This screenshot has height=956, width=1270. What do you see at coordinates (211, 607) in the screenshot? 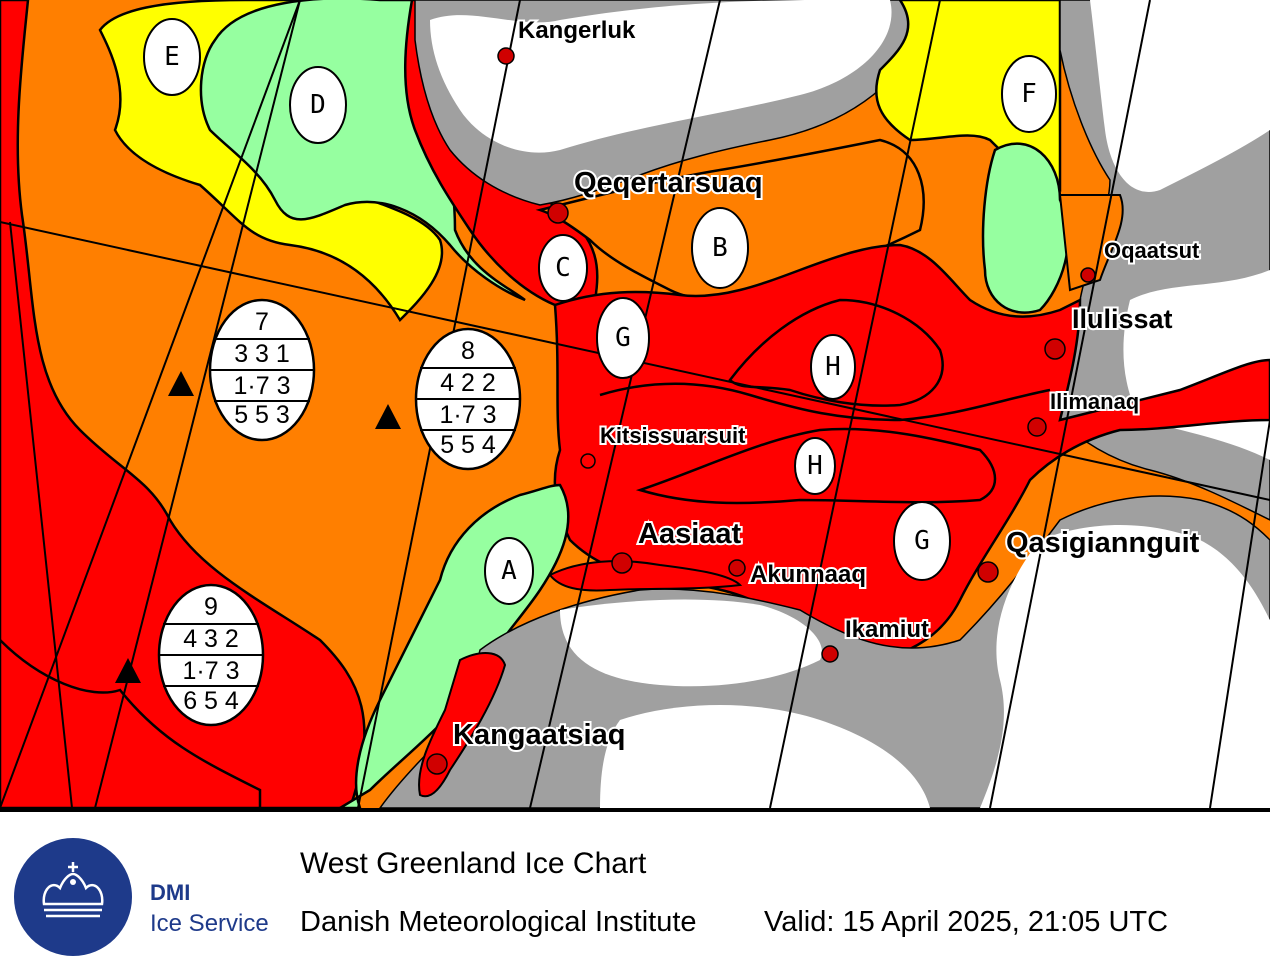
I see `egg-id: 9` at bounding box center [211, 607].